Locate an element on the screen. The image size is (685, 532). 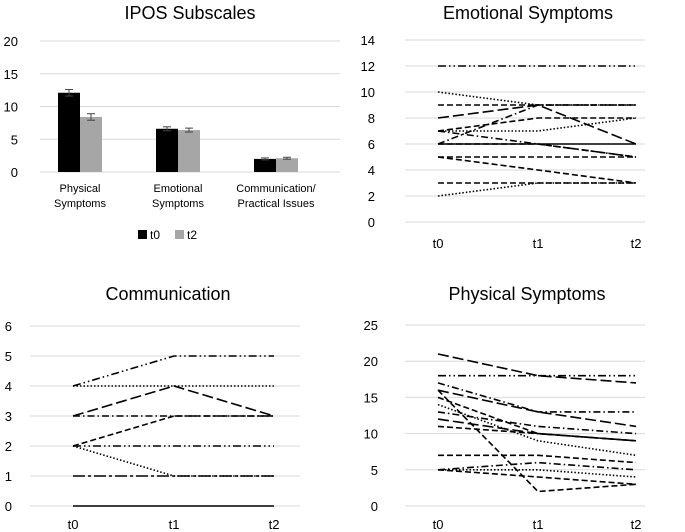
y-tick-label: 8 is located at coordinates (371, 118).